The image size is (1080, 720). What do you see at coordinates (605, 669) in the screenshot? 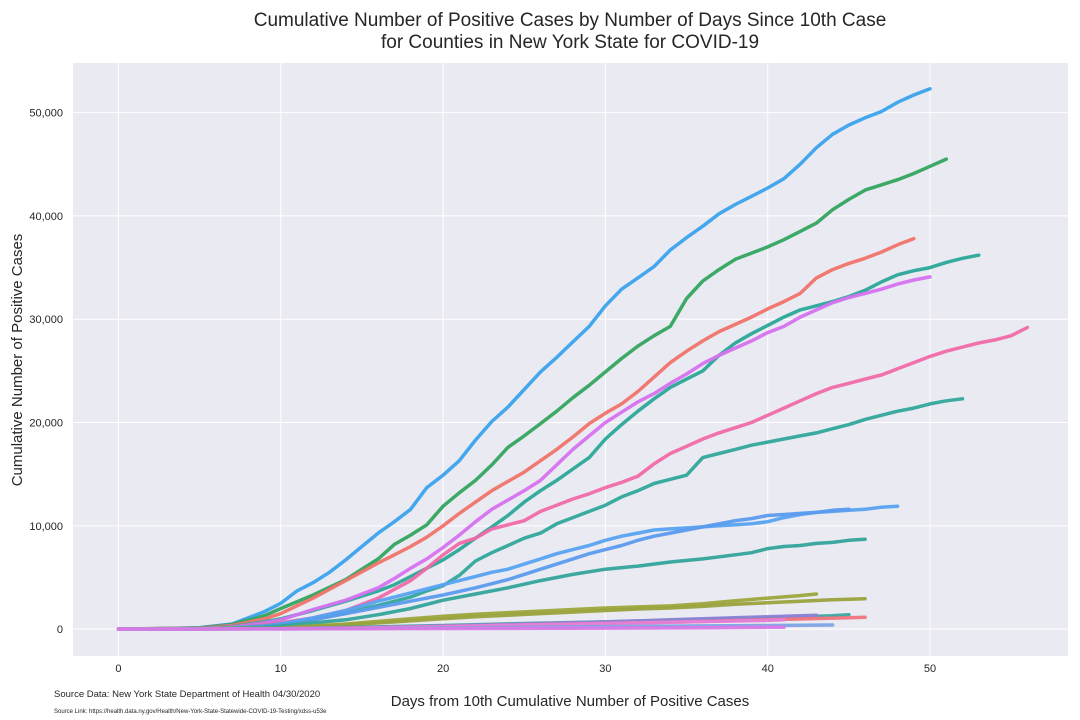
I see `x-tick-label: 30` at bounding box center [605, 669].